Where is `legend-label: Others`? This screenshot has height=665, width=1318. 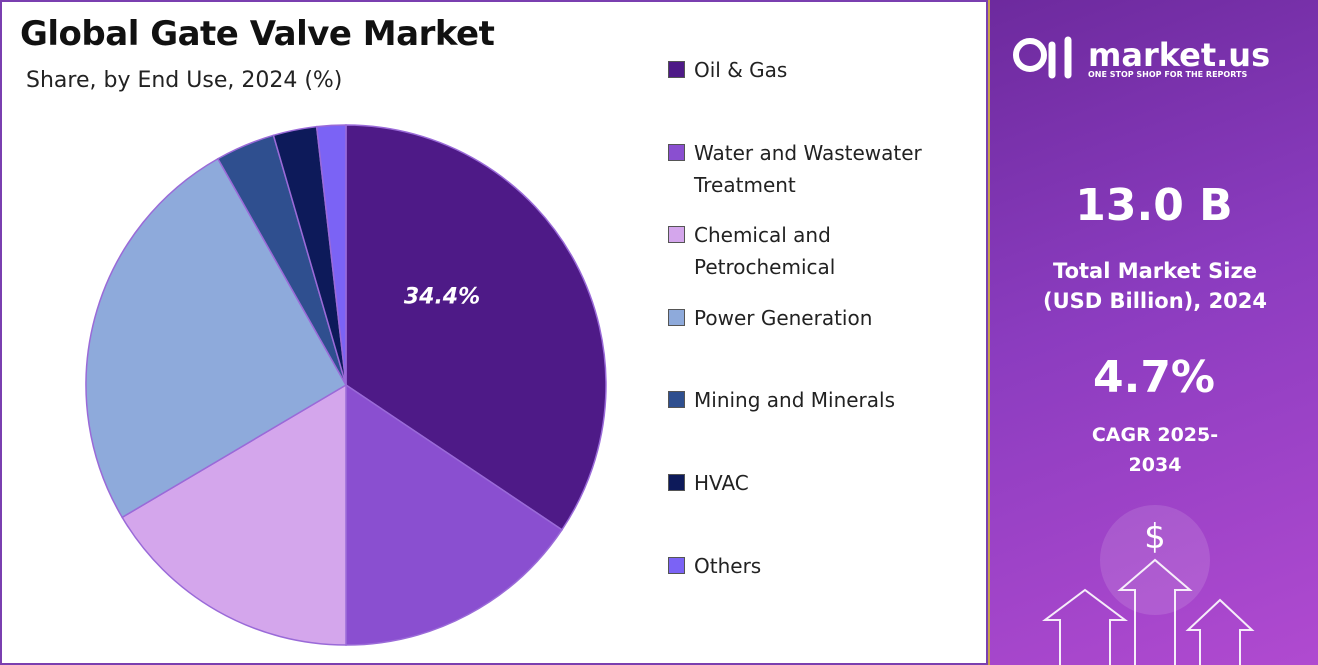 legend-label: Others is located at coordinates (728, 566).